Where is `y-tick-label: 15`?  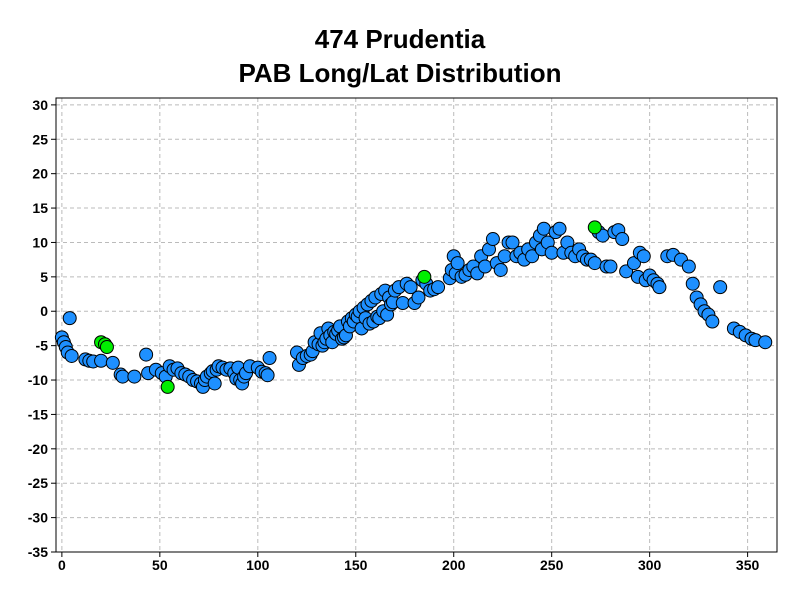 y-tick-label: 15 is located at coordinates (40, 208).